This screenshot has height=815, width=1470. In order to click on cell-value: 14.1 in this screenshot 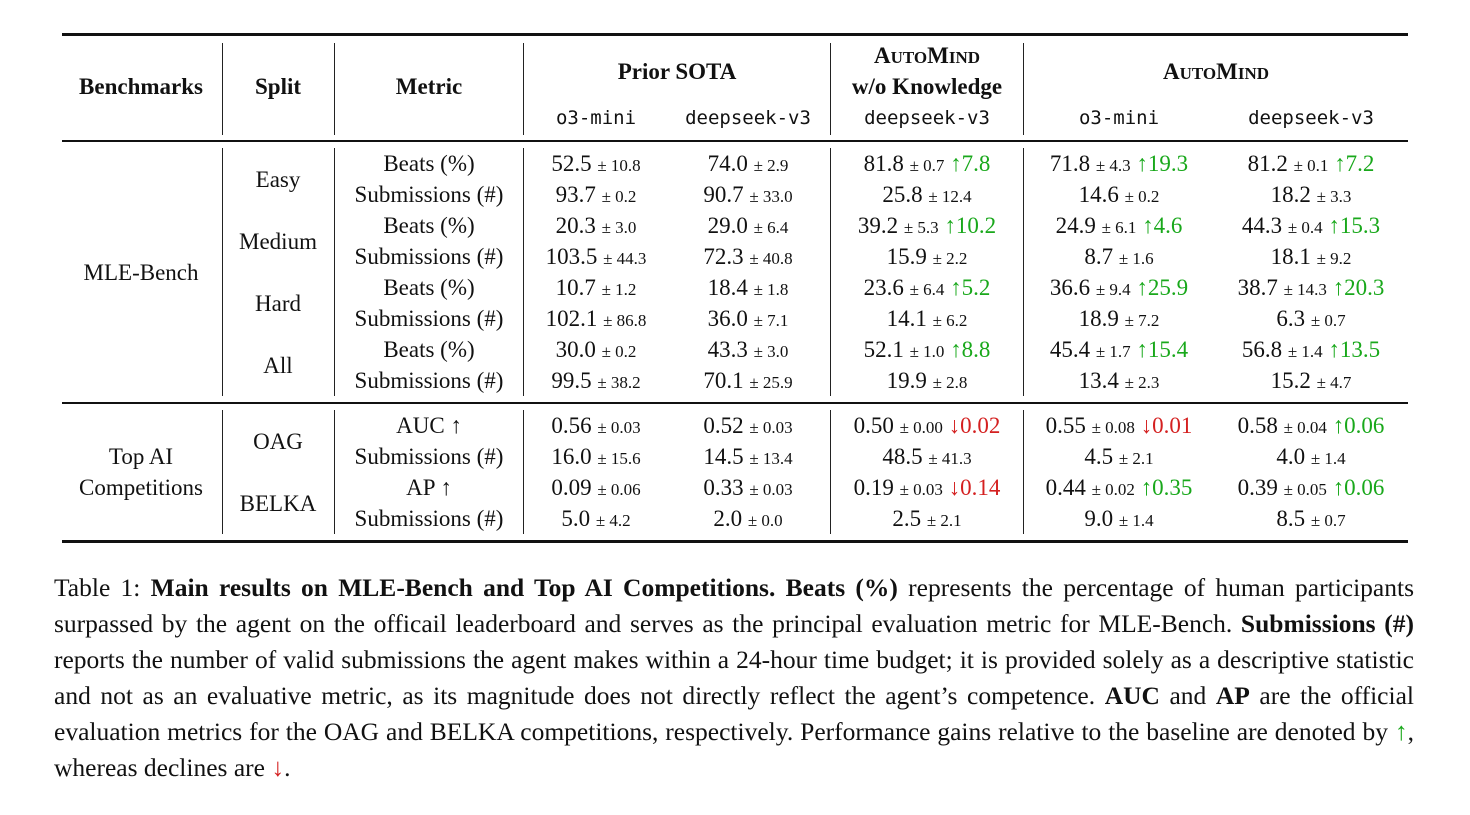, I will do `click(906, 318)`.